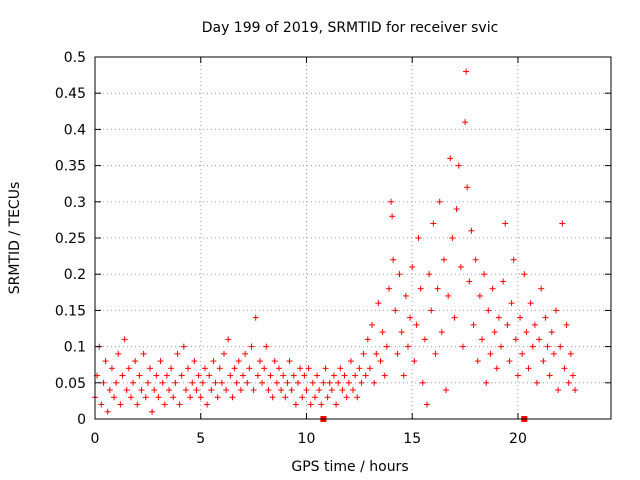 The width and height of the screenshot is (640, 480). I want to click on y-tick-label: 0.25, so click(70, 239).